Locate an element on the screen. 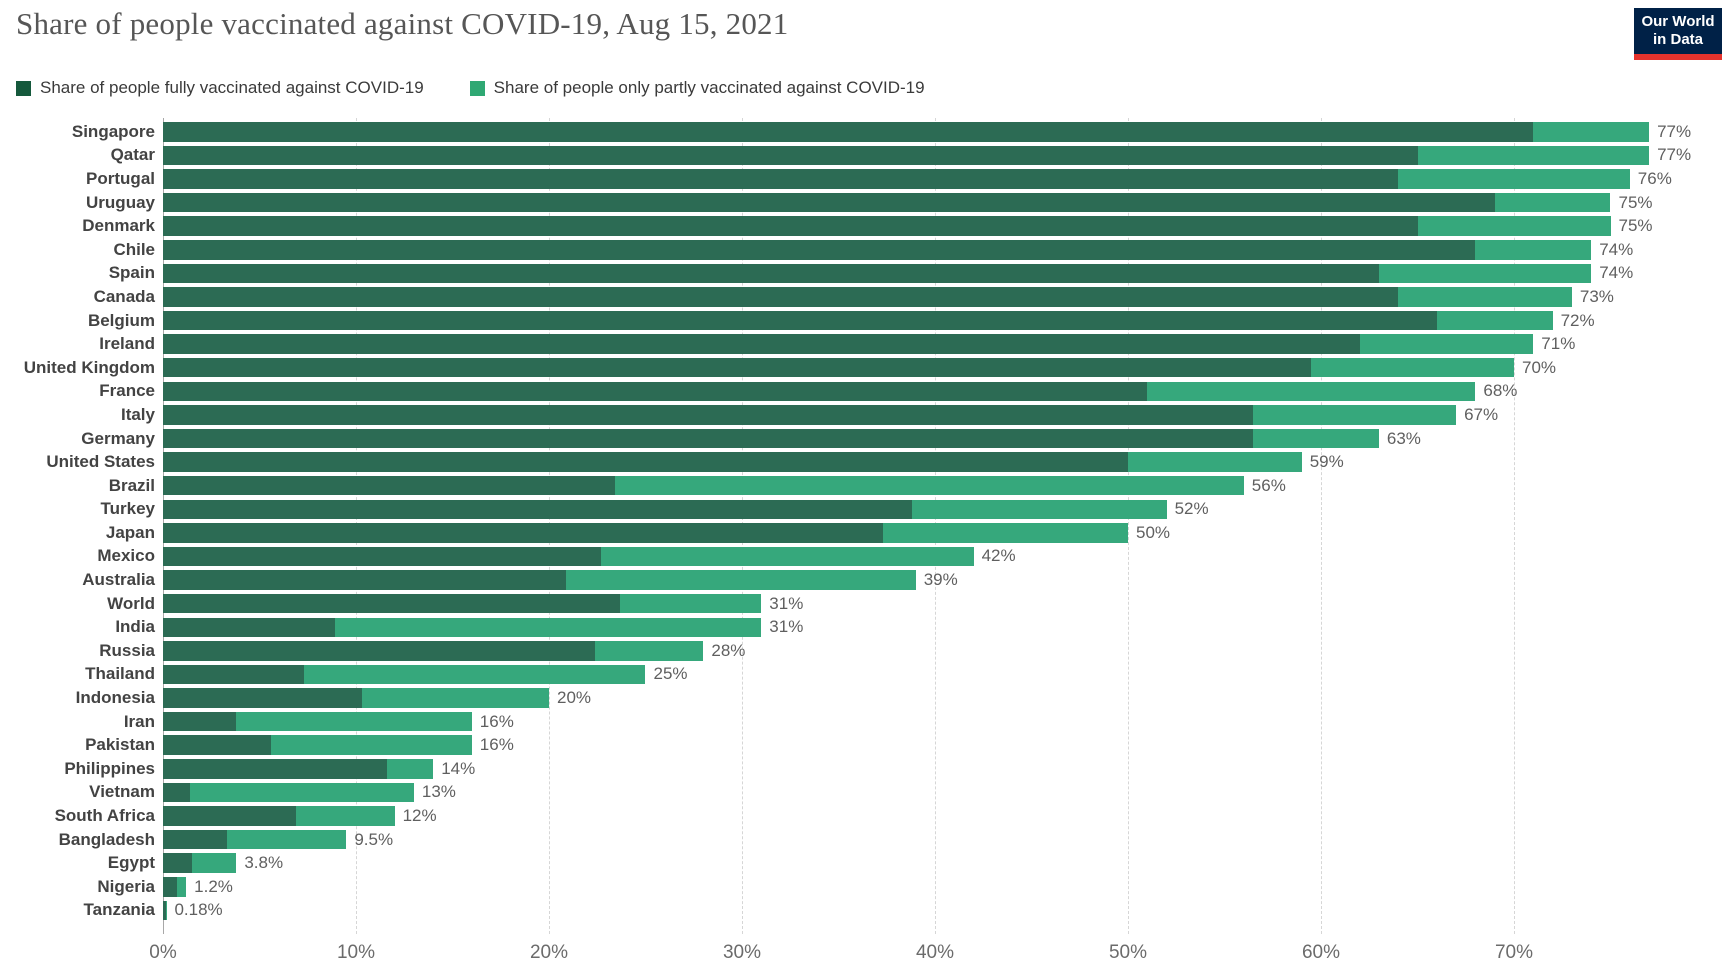  bar-track: 14% is located at coordinates (319, 769).